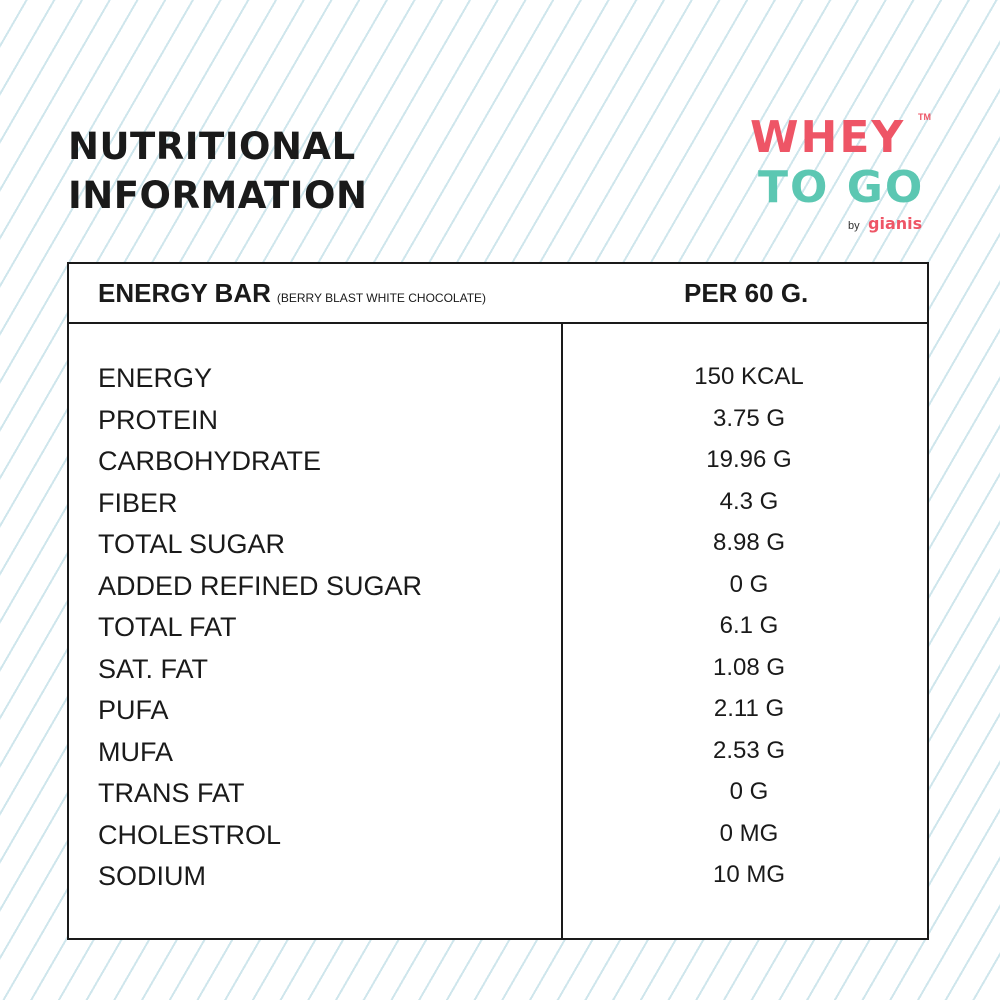  What do you see at coordinates (133, 710) in the screenshot?
I see `nutrient-name: PUFA` at bounding box center [133, 710].